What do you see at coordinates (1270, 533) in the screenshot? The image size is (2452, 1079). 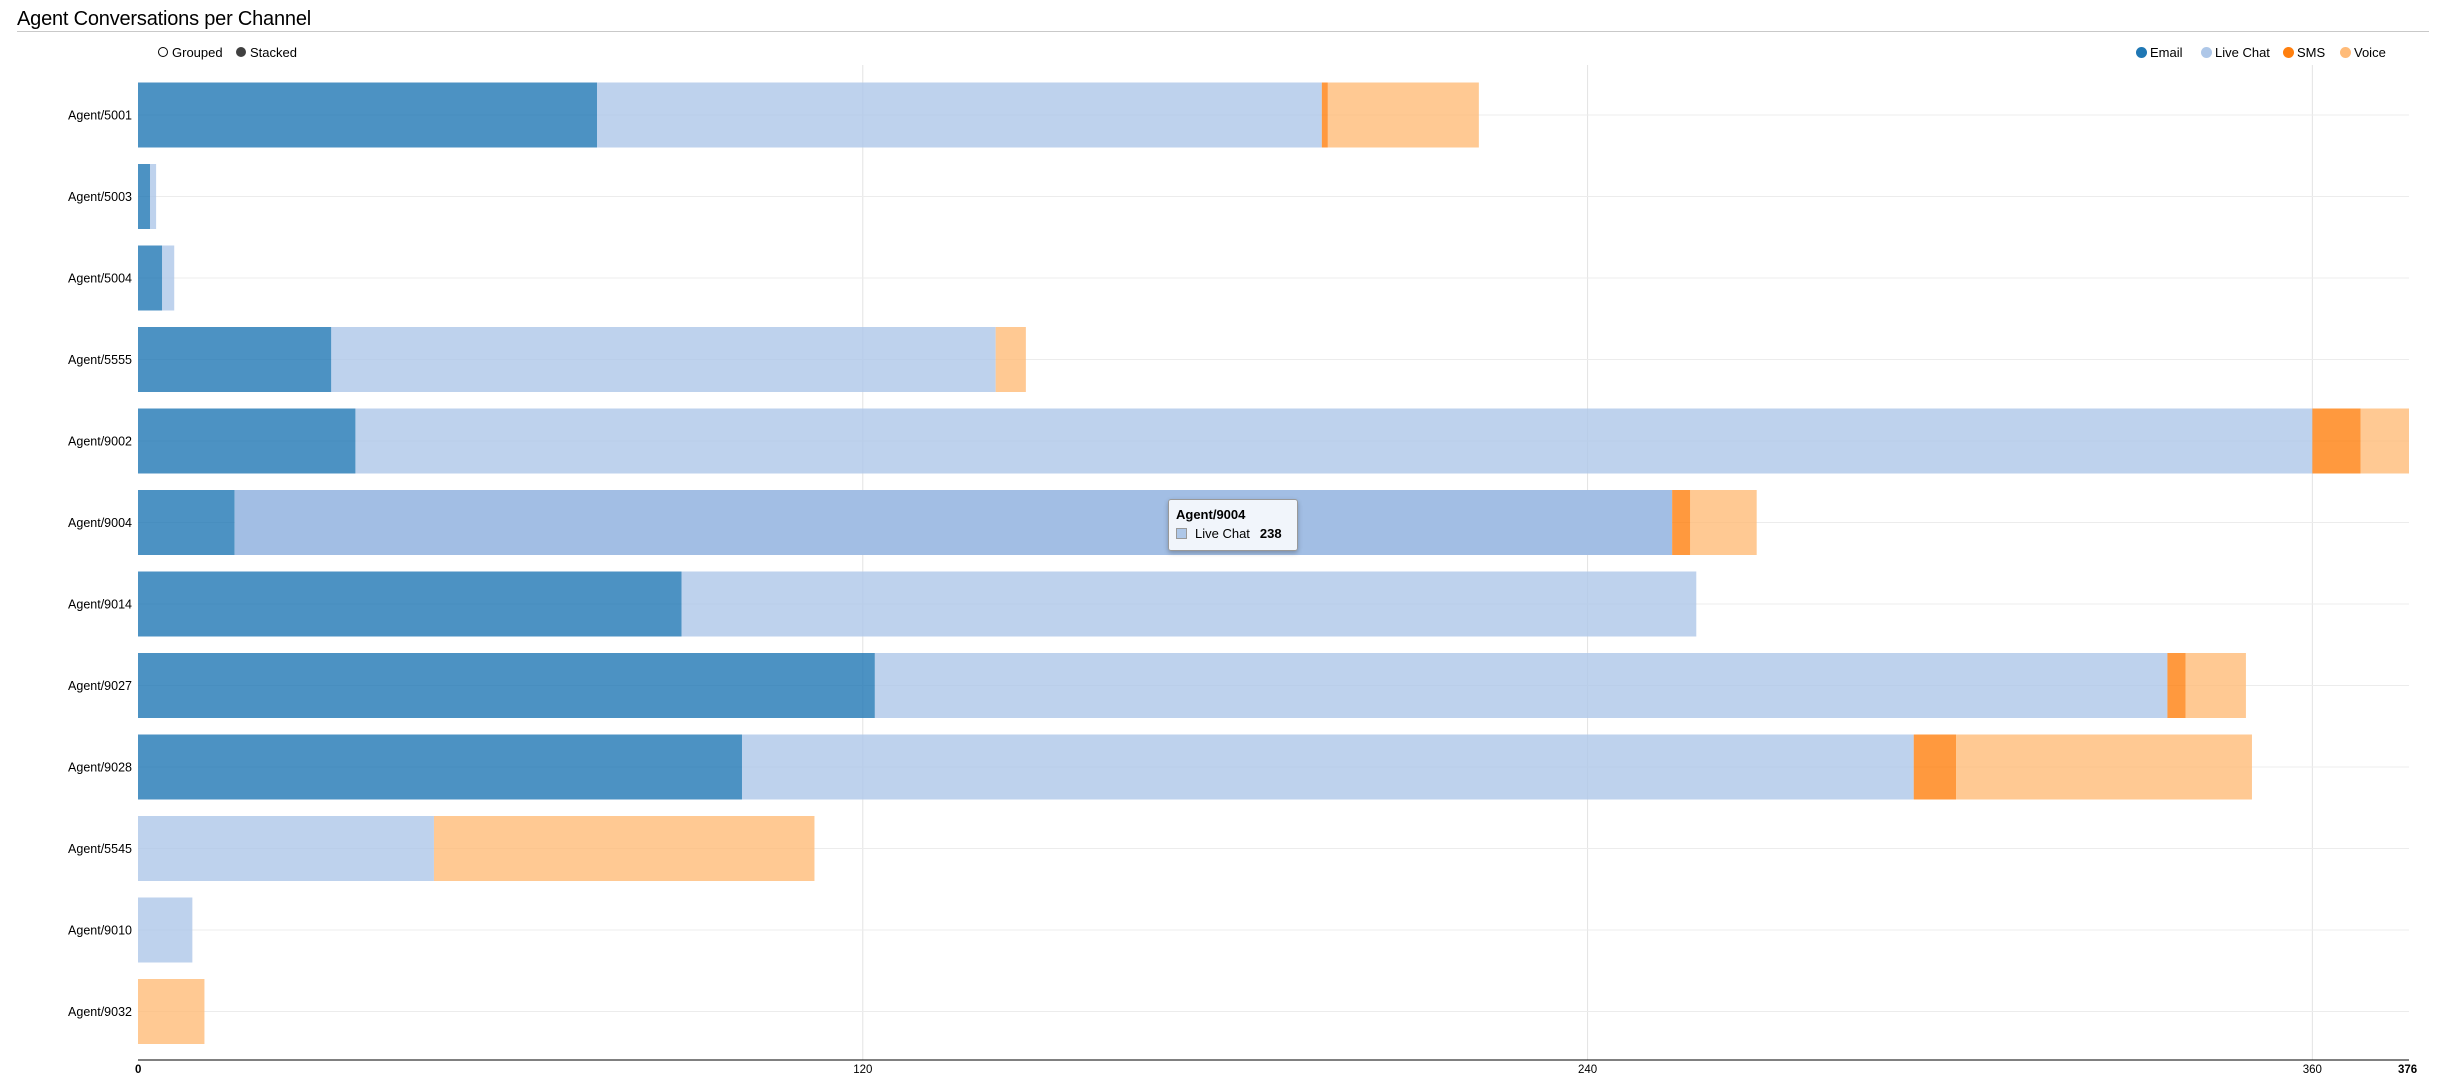 I see `tooltip-value: 238` at bounding box center [1270, 533].